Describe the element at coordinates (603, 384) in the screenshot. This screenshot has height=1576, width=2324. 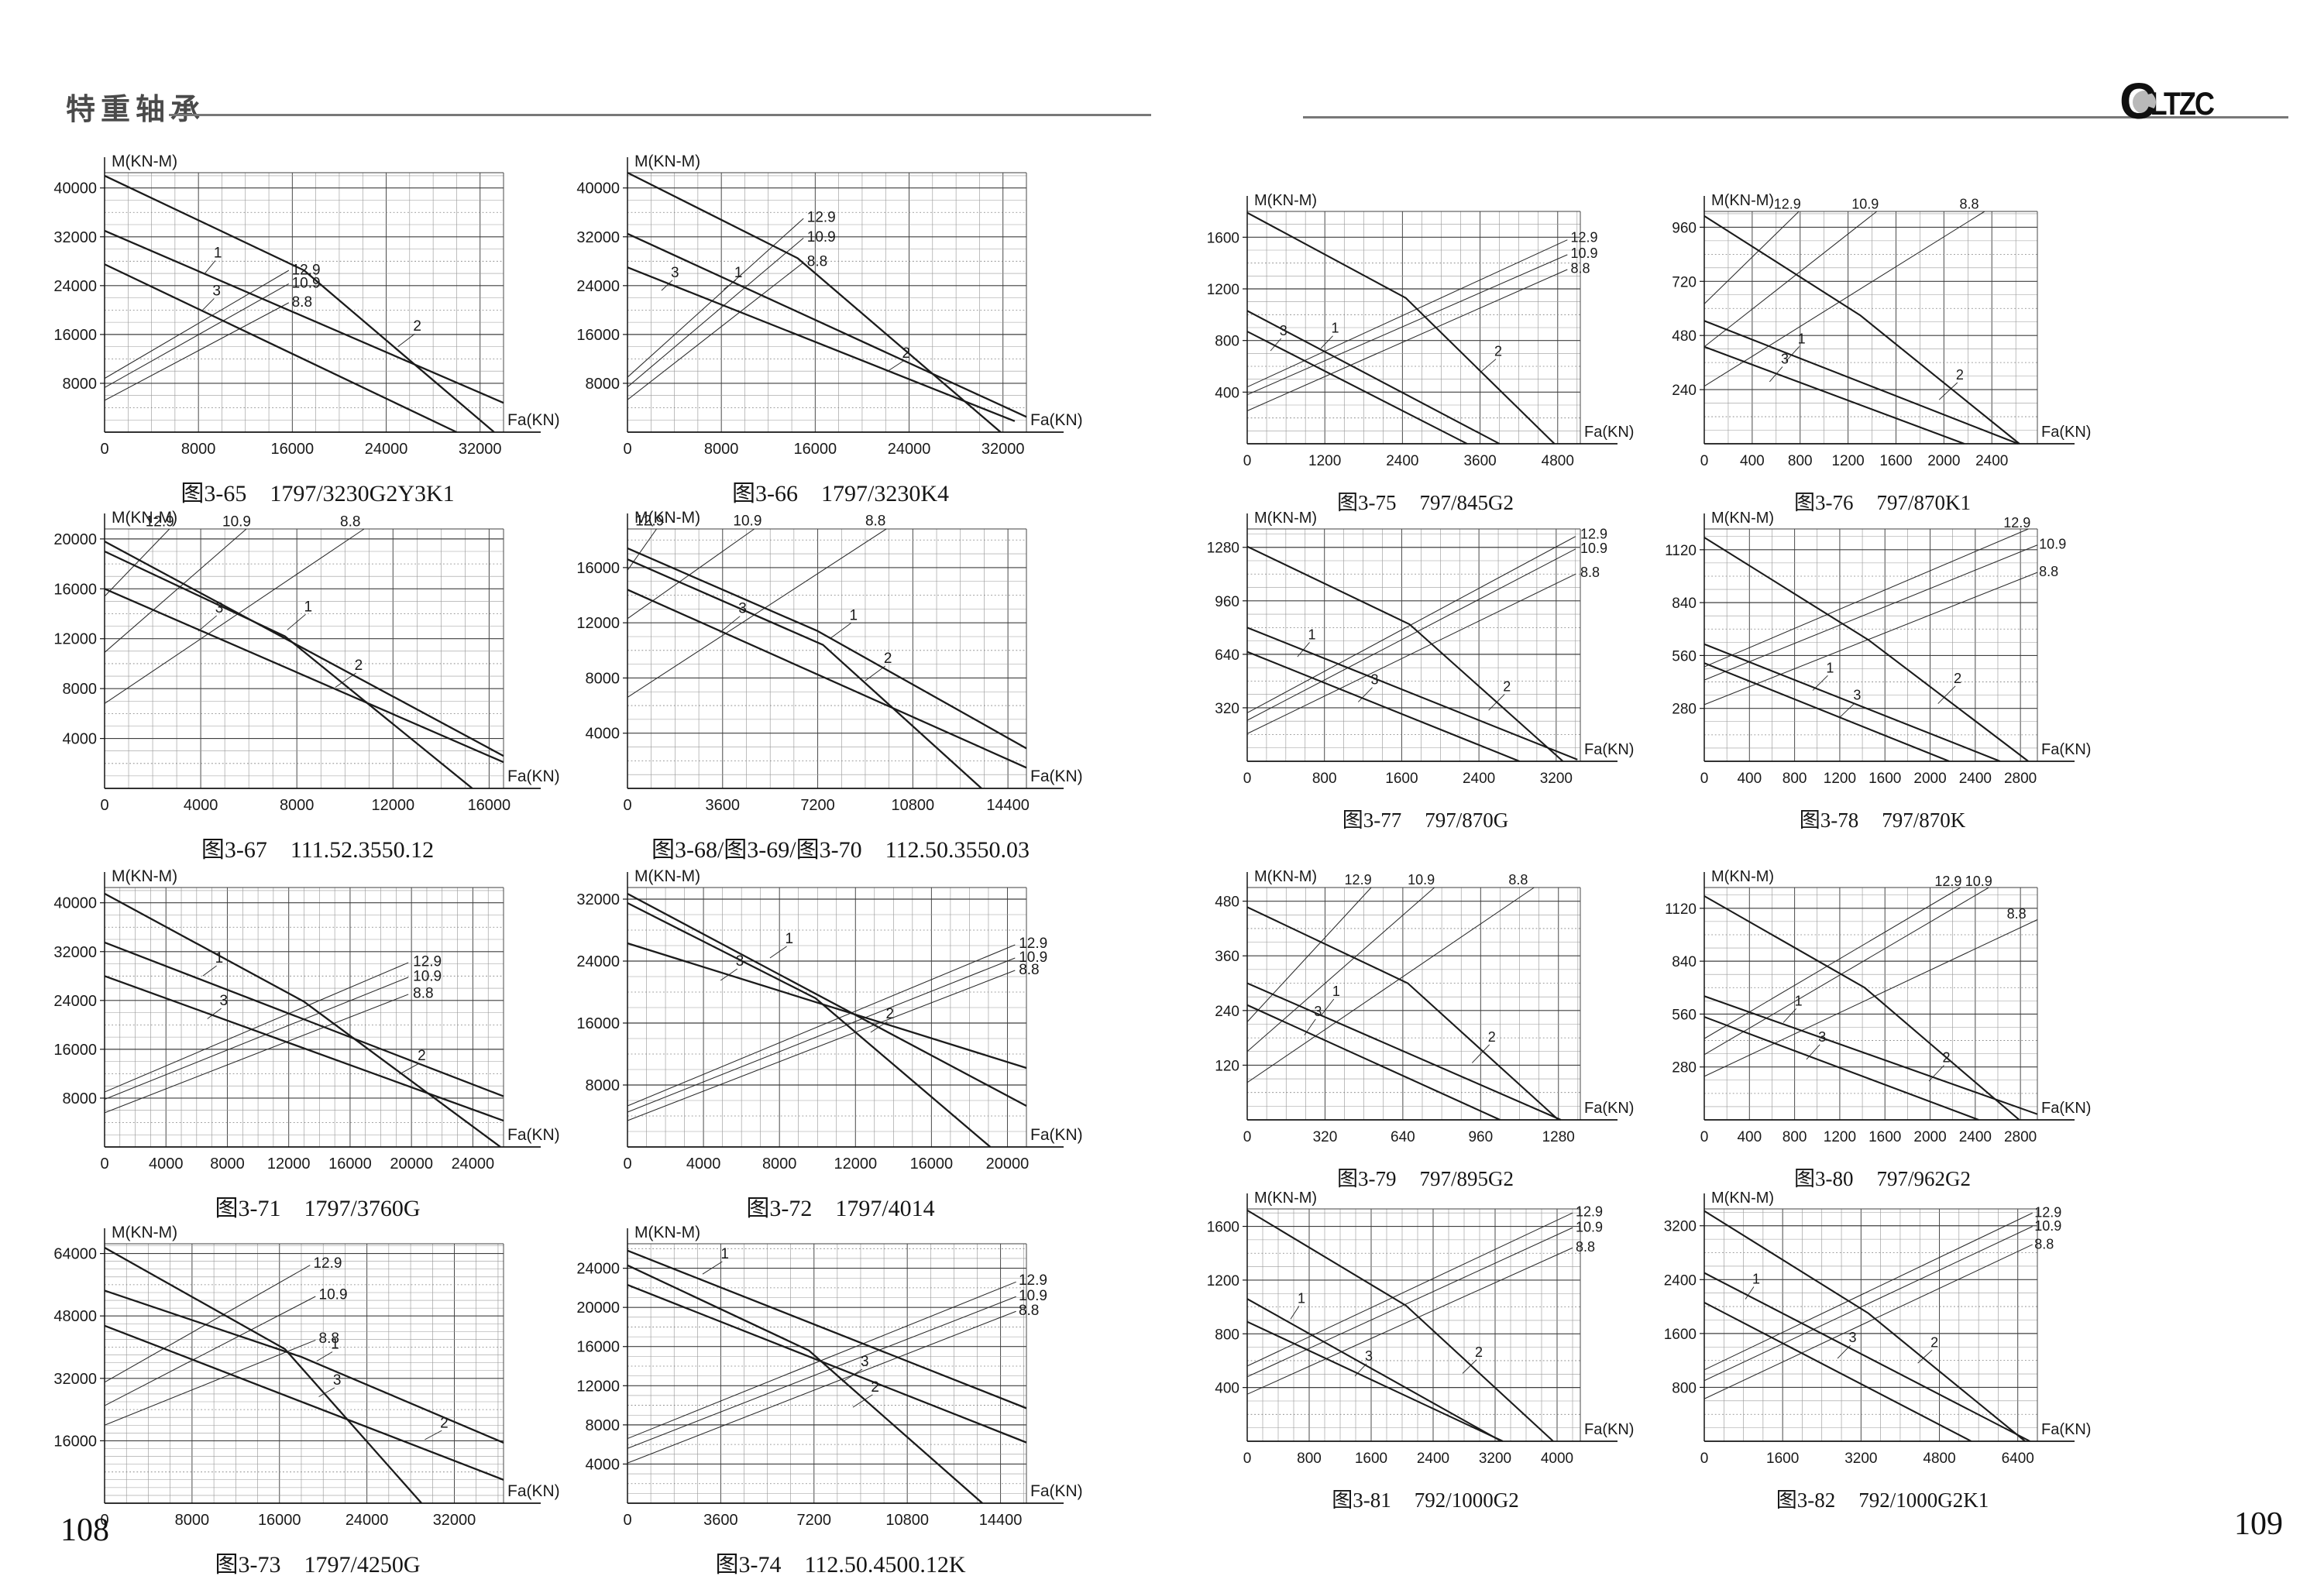
I see `y-tick-label: 8000` at that location.